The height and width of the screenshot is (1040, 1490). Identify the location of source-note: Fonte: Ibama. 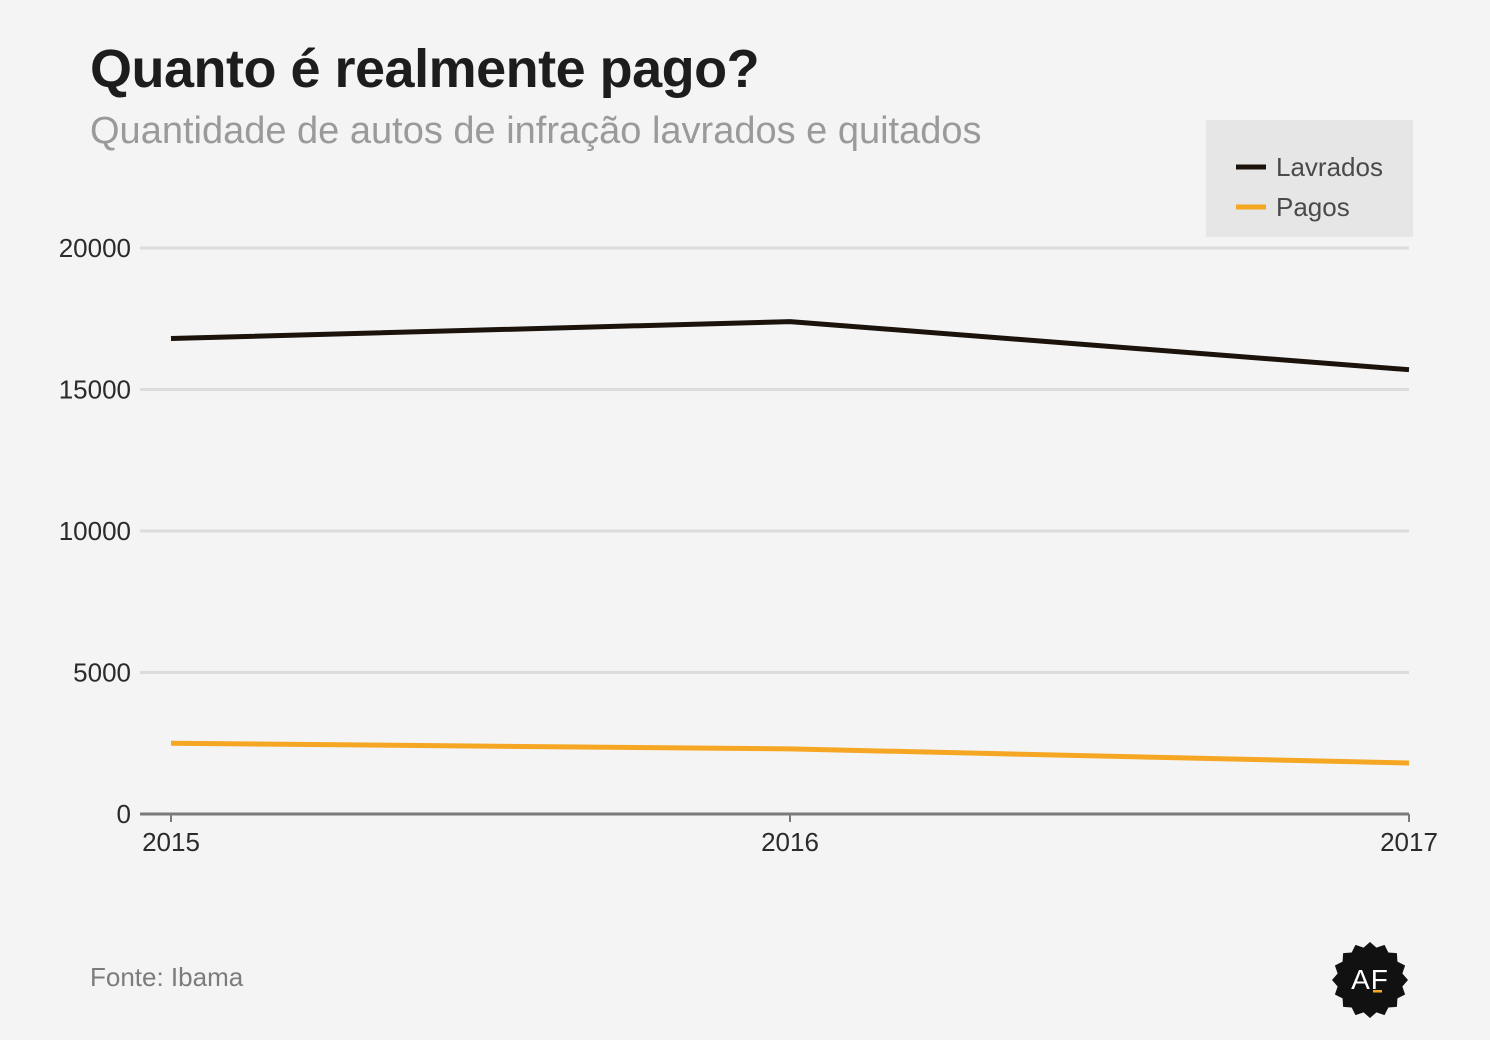
(167, 977).